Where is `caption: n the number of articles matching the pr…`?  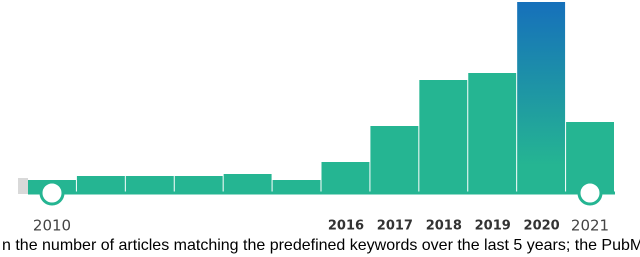 caption: n the number of articles matching the pr… is located at coordinates (321, 245).